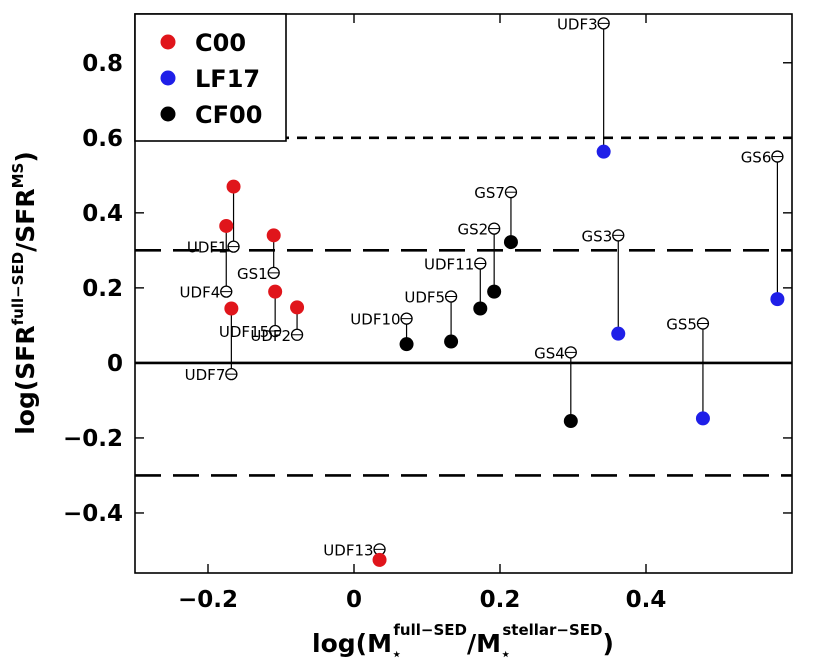 The image size is (830, 664). What do you see at coordinates (577, 24) in the screenshot?
I see `point-label: UDF3` at bounding box center [577, 24].